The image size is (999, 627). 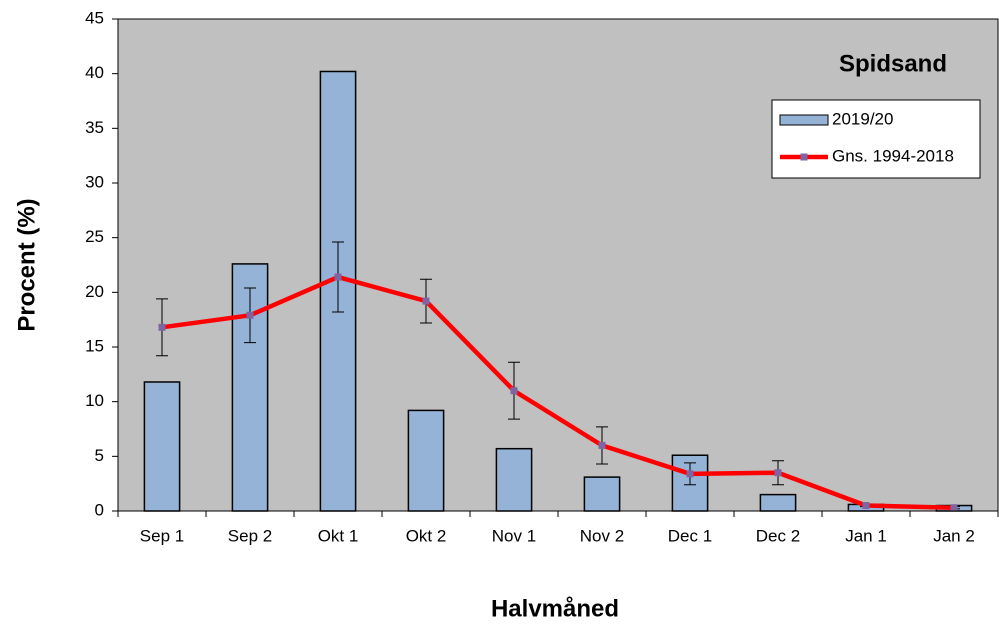 What do you see at coordinates (26, 264) in the screenshot?
I see `y-axis-label: Procent (%)` at bounding box center [26, 264].